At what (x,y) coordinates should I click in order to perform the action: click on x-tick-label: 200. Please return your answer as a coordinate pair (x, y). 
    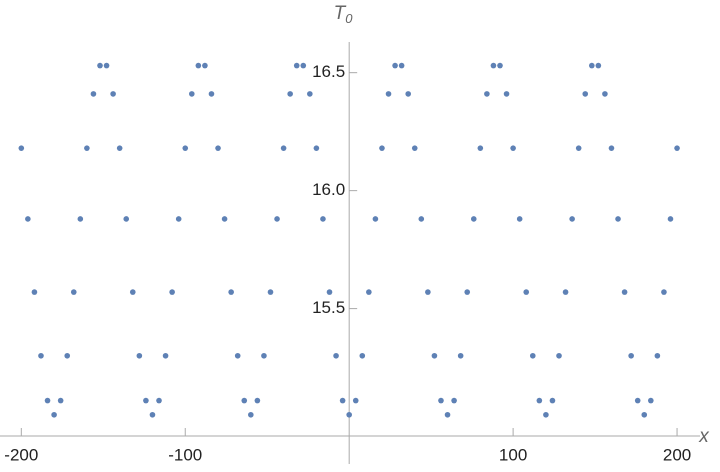
    Looking at the image, I should click on (677, 454).